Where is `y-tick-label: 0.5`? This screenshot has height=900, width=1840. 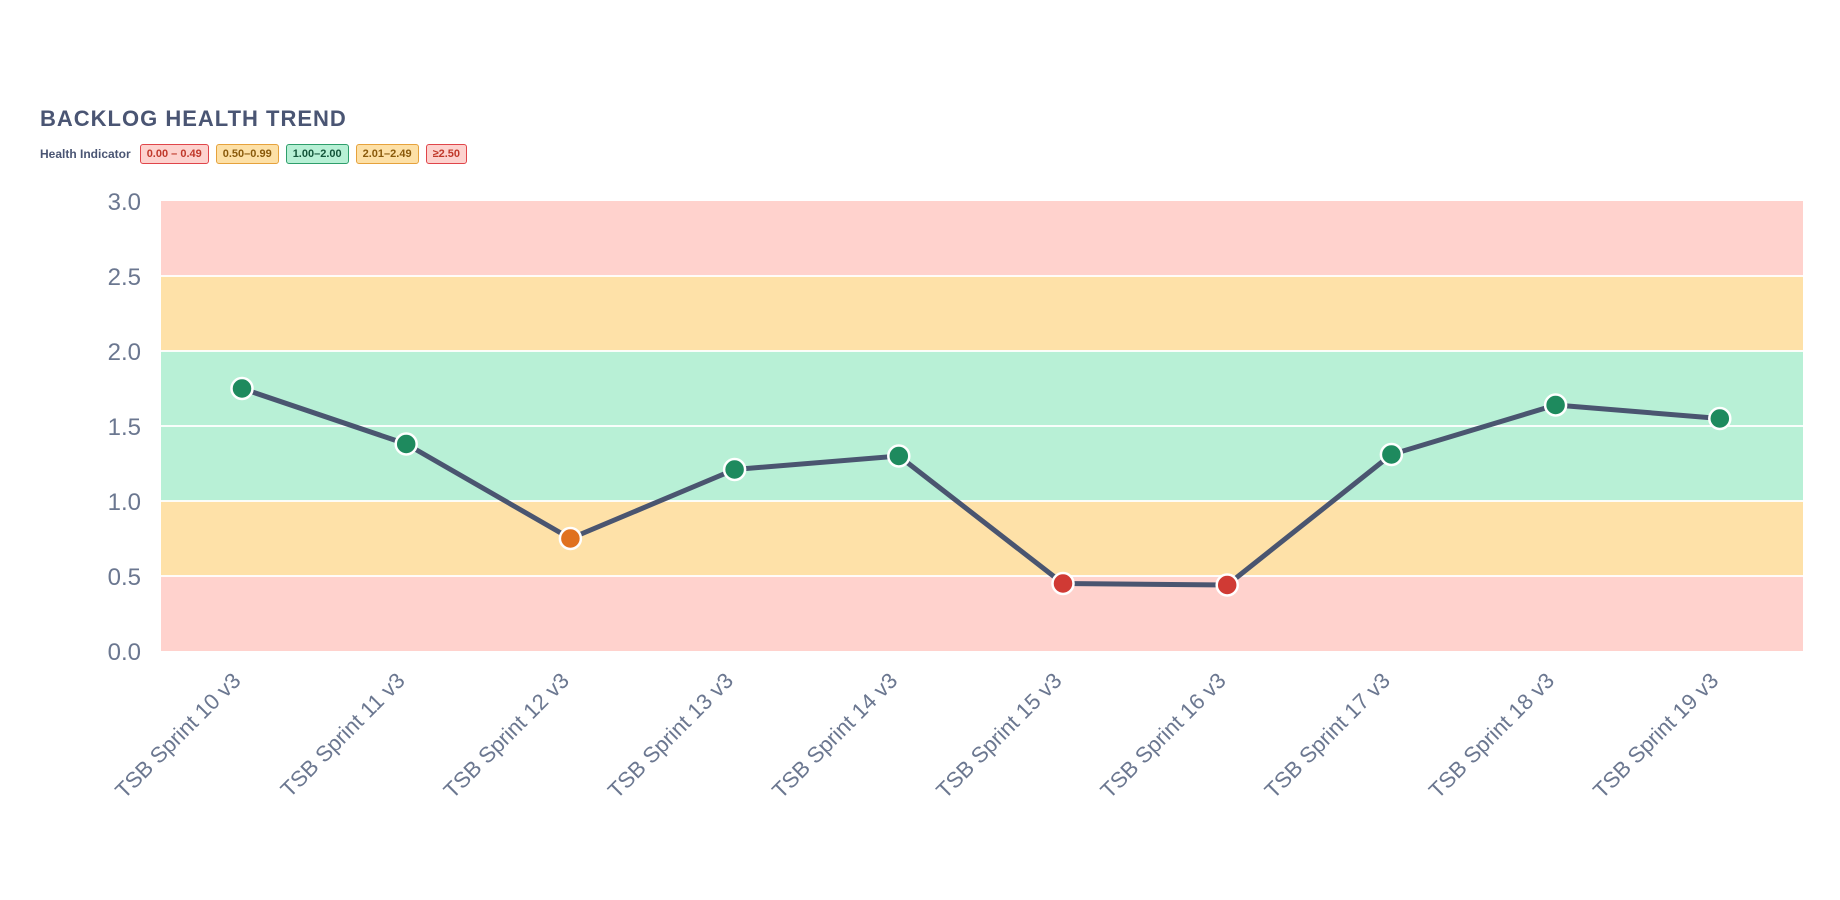 y-tick-label: 0.5 is located at coordinates (124, 577).